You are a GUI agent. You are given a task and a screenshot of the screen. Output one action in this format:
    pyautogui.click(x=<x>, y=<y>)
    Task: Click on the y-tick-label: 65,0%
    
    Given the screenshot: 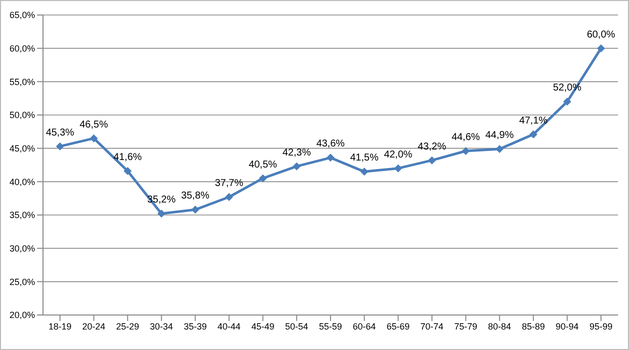 What is the action you would take?
    pyautogui.click(x=22, y=15)
    